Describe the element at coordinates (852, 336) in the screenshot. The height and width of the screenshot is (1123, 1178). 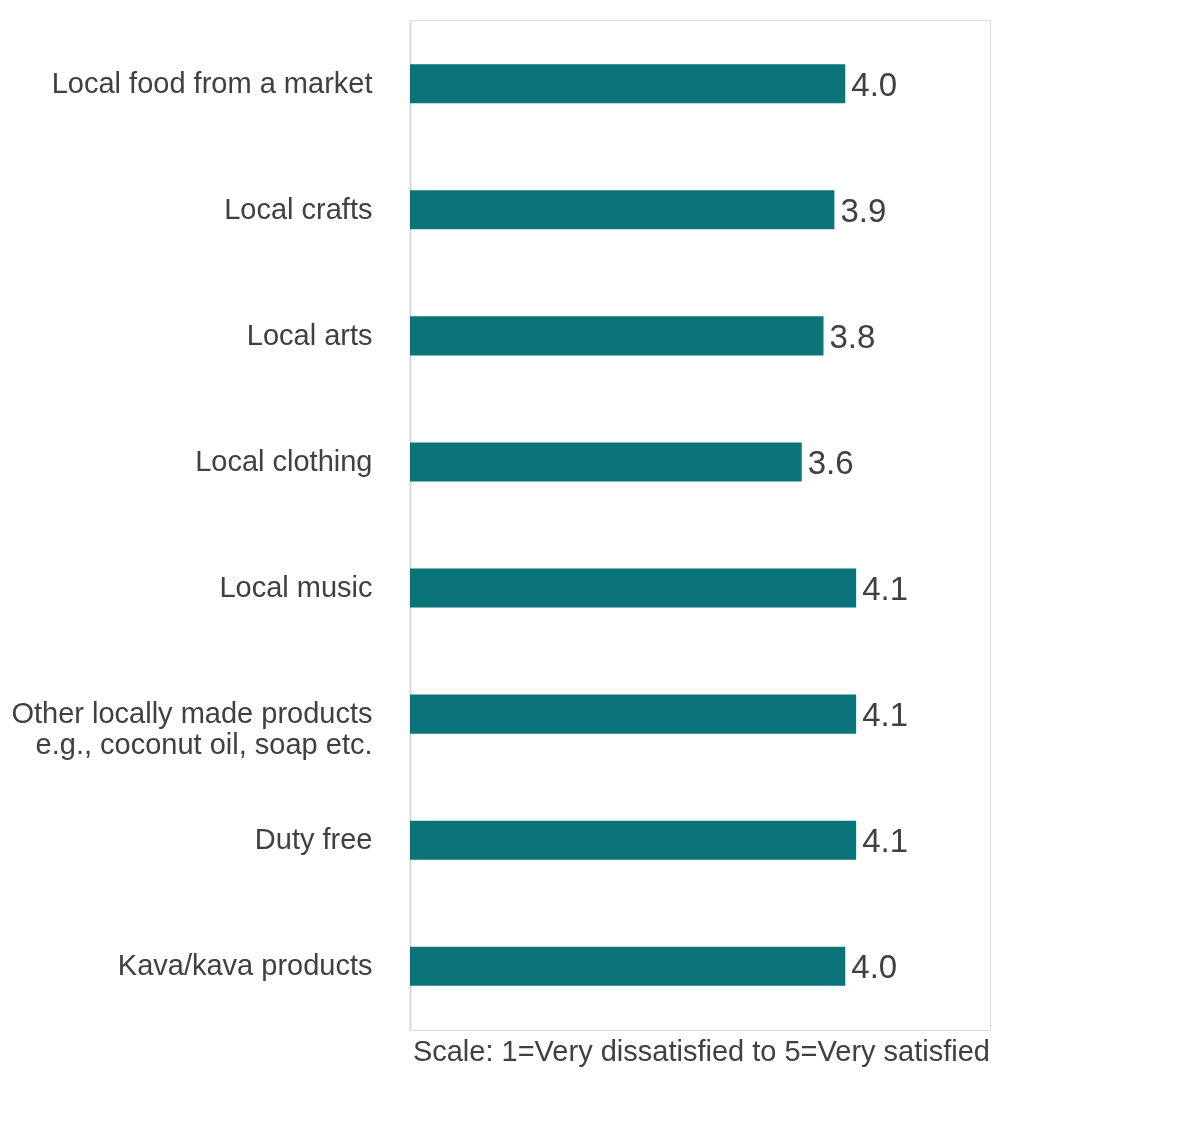
I see `data-label: 3.8` at that location.